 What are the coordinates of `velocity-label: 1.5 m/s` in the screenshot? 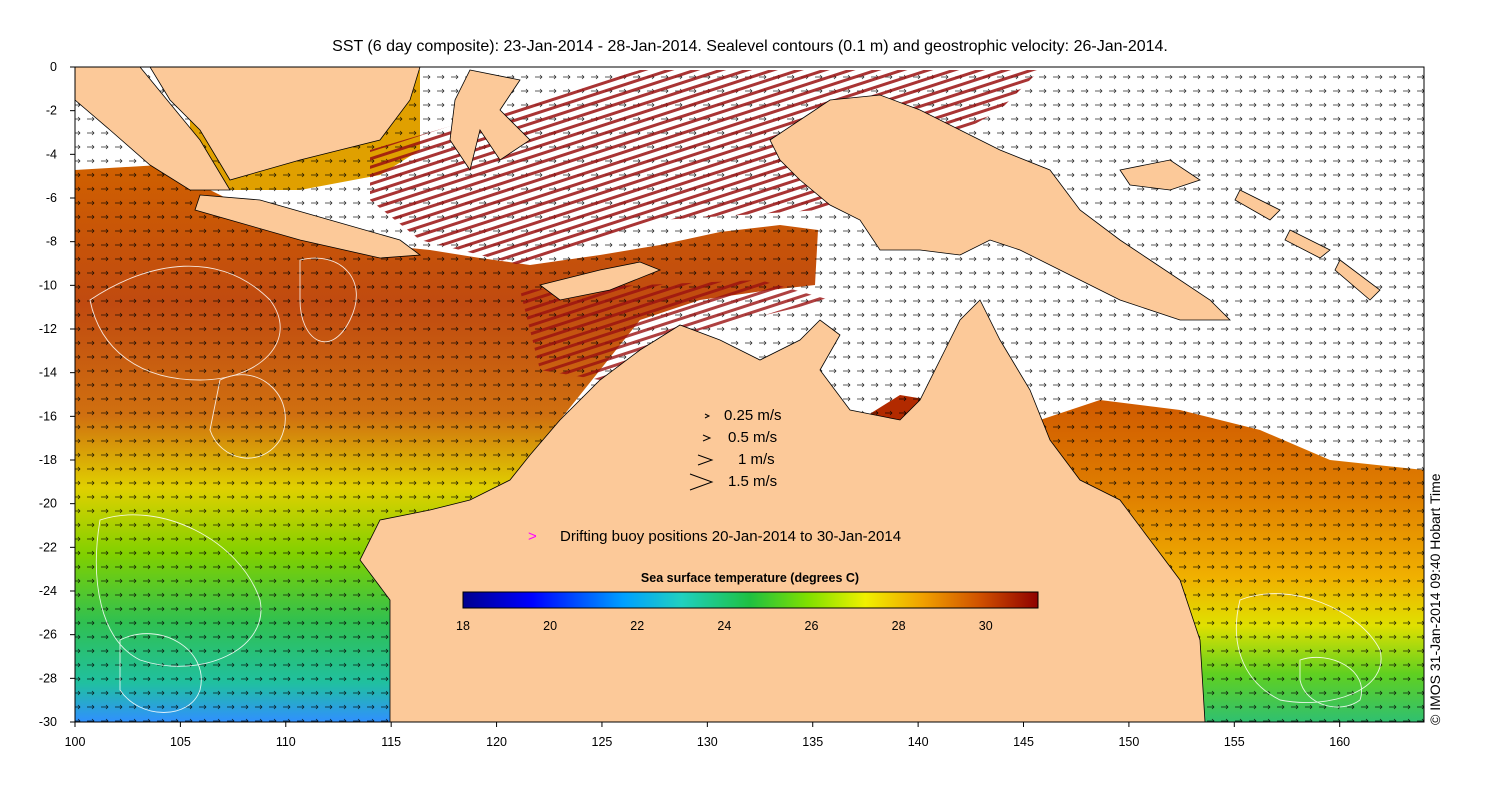 It's located at (752, 481).